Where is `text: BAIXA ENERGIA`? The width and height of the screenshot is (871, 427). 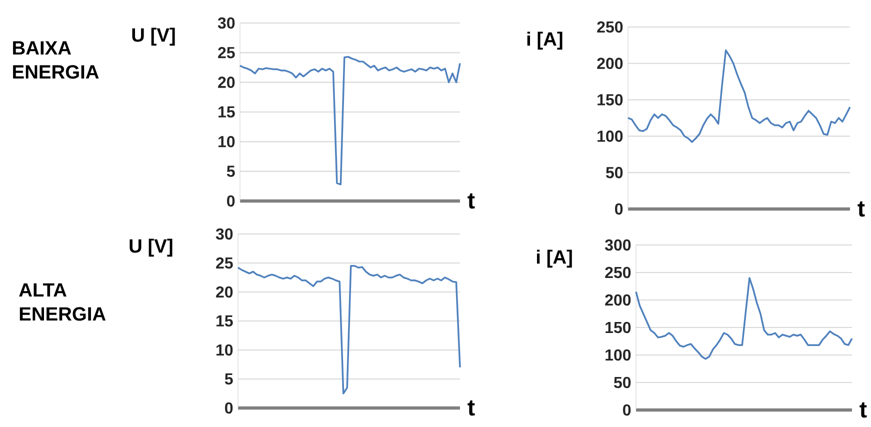
text: BAIXA ENERGIA is located at coordinates (56, 60).